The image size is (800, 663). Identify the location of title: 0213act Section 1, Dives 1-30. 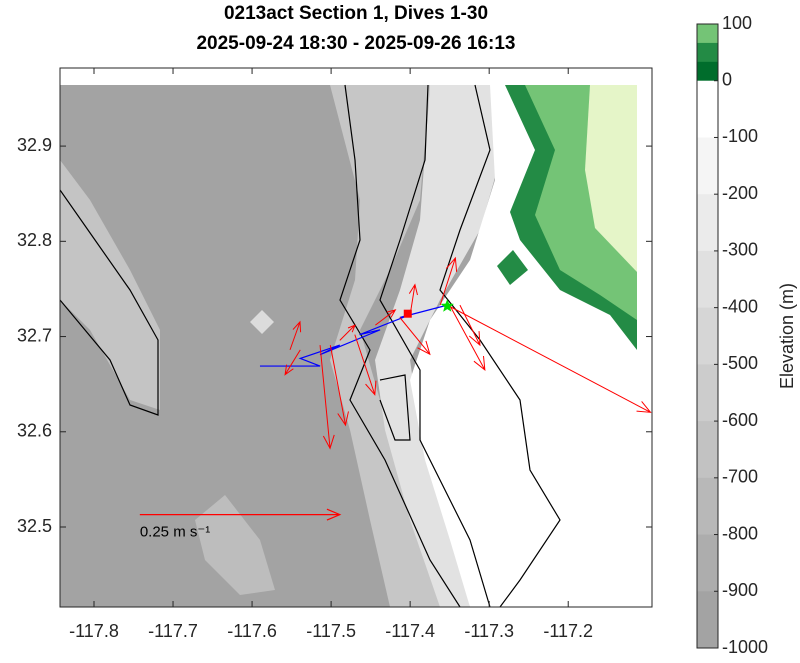
(356, 13).